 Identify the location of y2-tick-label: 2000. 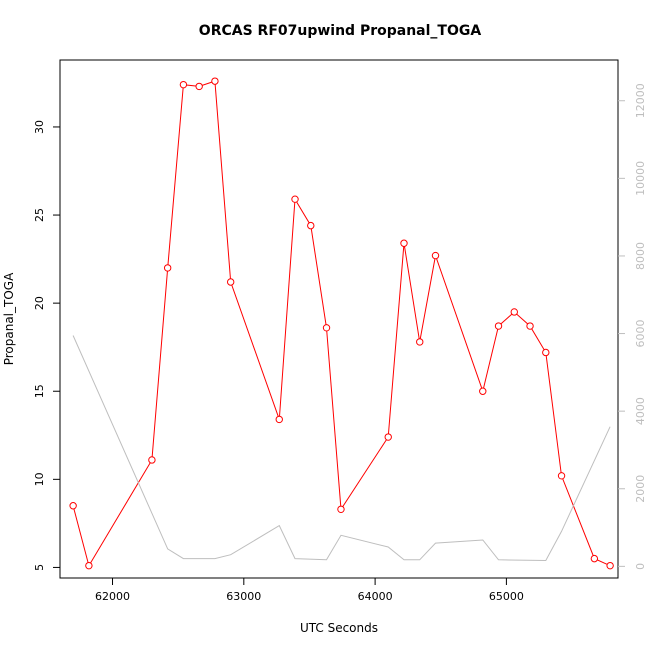
(640, 489).